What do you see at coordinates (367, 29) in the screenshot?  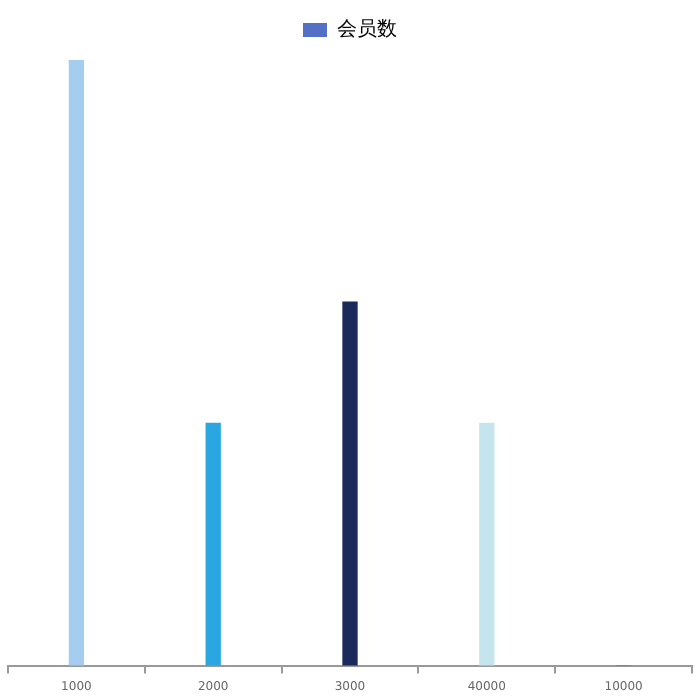 I see `legend-label: 会员数` at bounding box center [367, 29].